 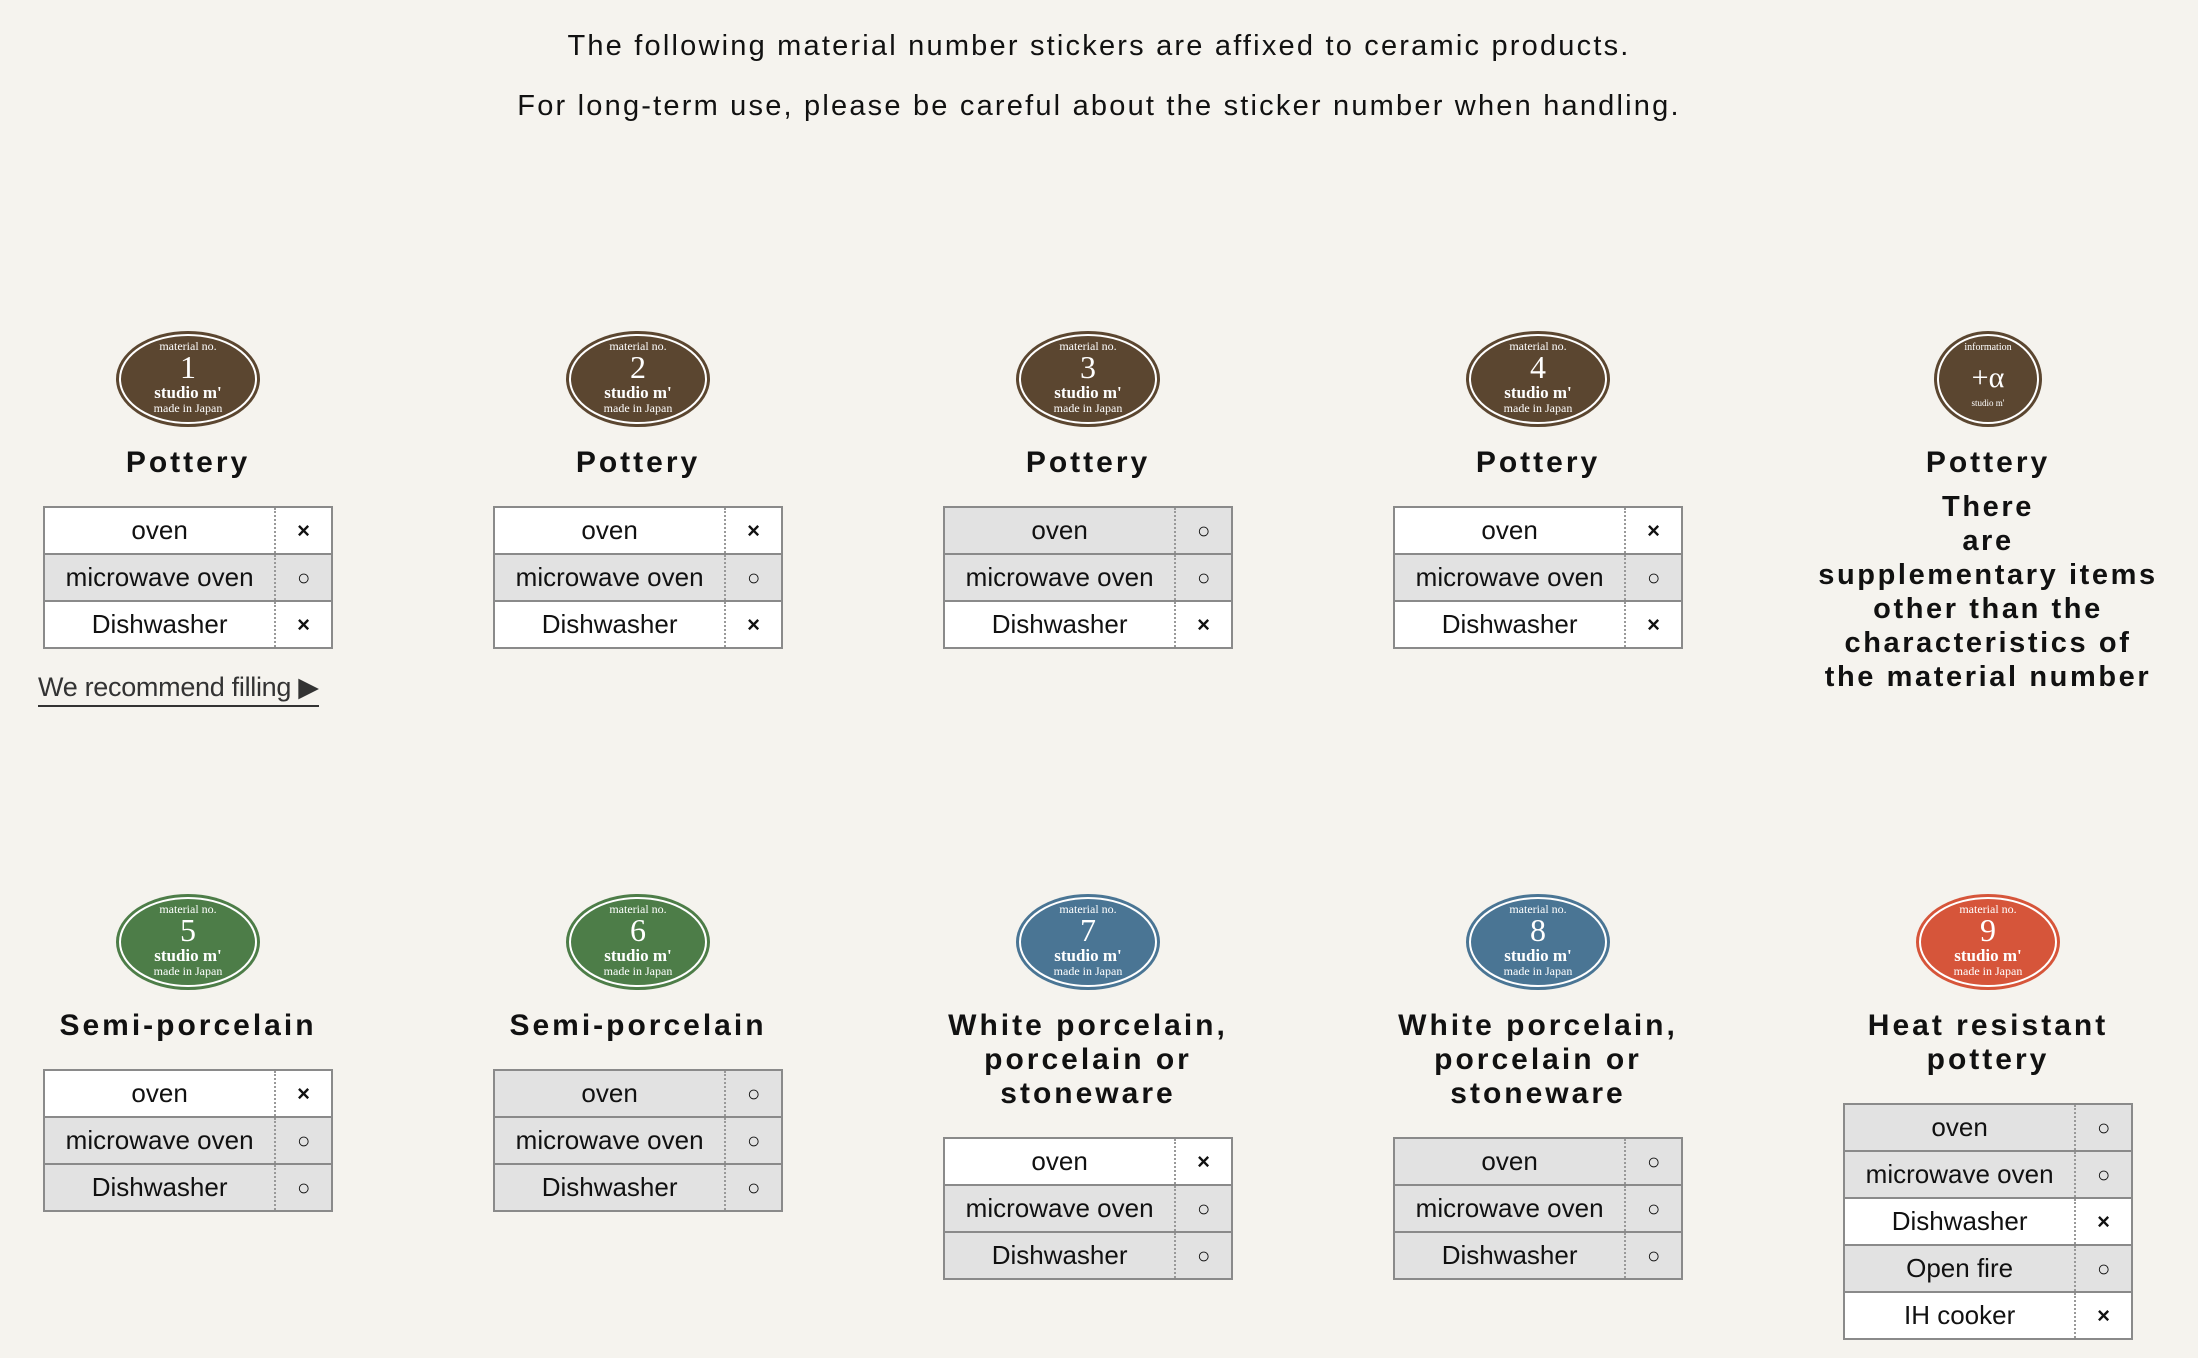 I want to click on material-title-line: Heat resistant, so click(x=1988, y=1025).